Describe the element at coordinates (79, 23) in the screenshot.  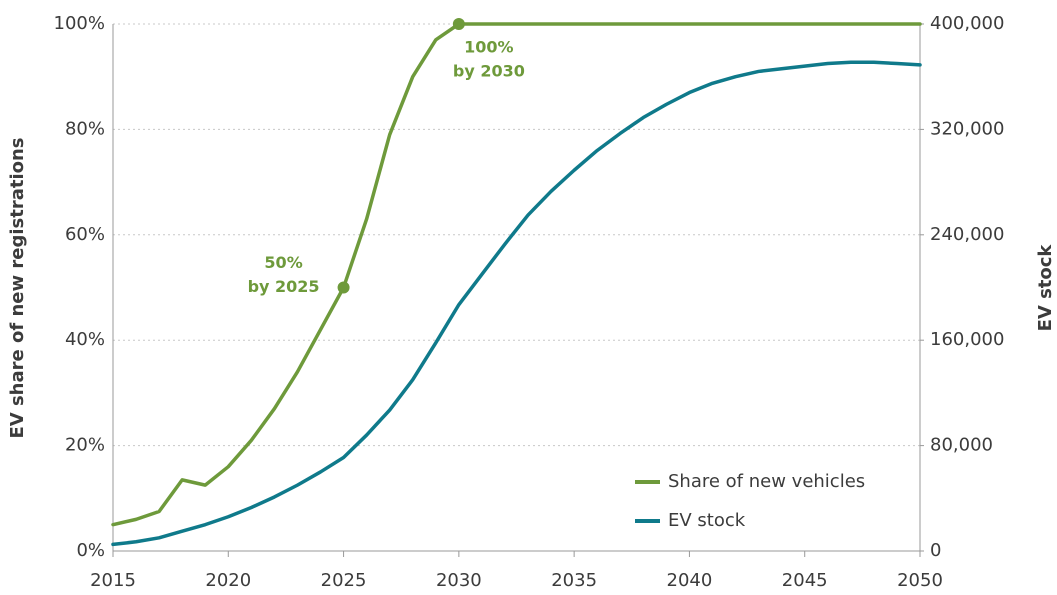
I see `y-tick-label: 100%` at that location.